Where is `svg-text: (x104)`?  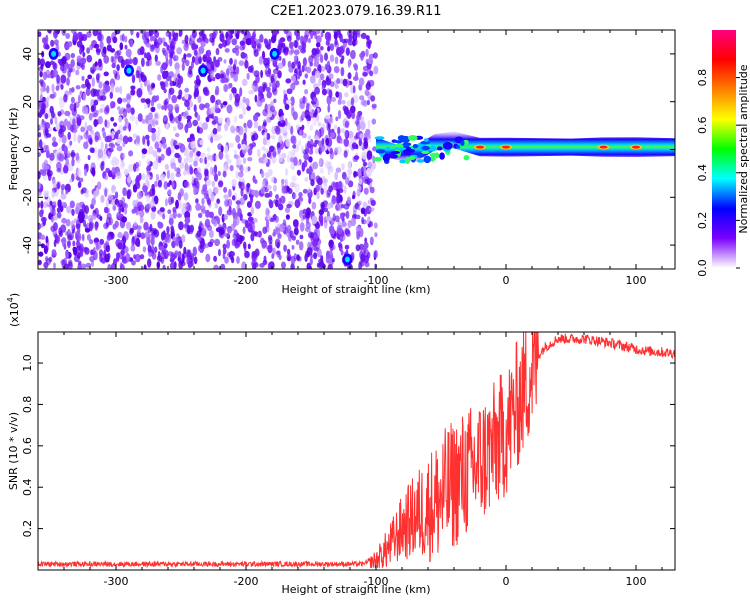
svg-text: (x104) is located at coordinates (13, 310).